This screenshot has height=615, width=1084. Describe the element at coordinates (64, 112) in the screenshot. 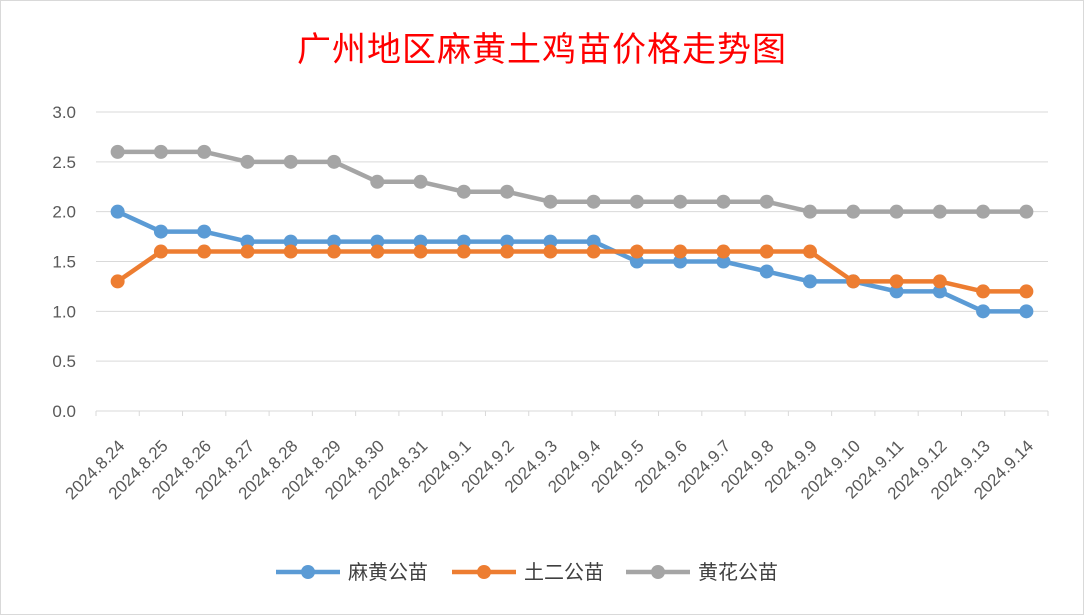

I see `y-tick-label: 3.0` at that location.